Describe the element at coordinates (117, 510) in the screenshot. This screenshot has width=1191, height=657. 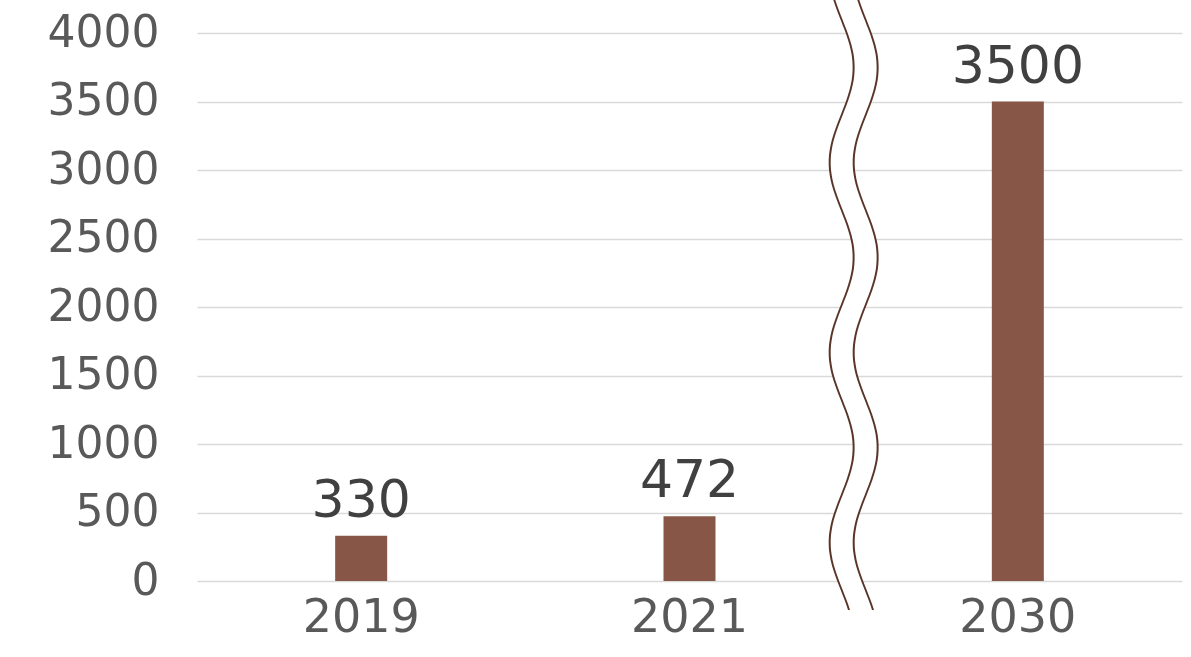
I see `y-tick-label: 500` at that location.